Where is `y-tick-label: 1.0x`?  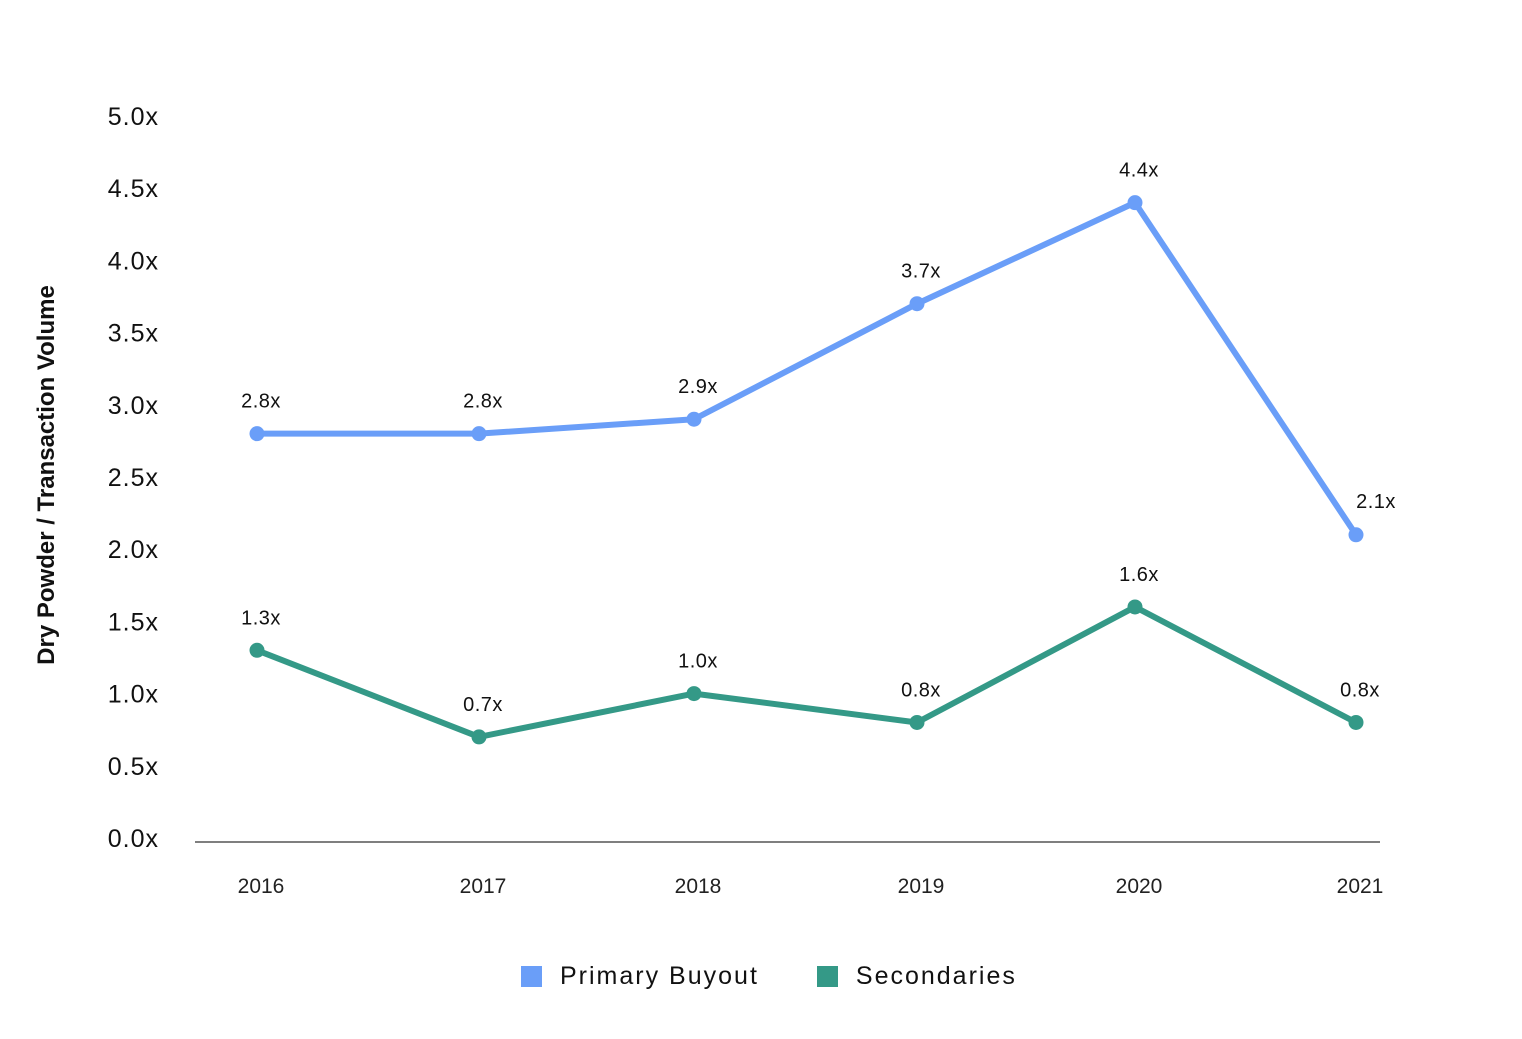 y-tick-label: 1.0x is located at coordinates (133, 695).